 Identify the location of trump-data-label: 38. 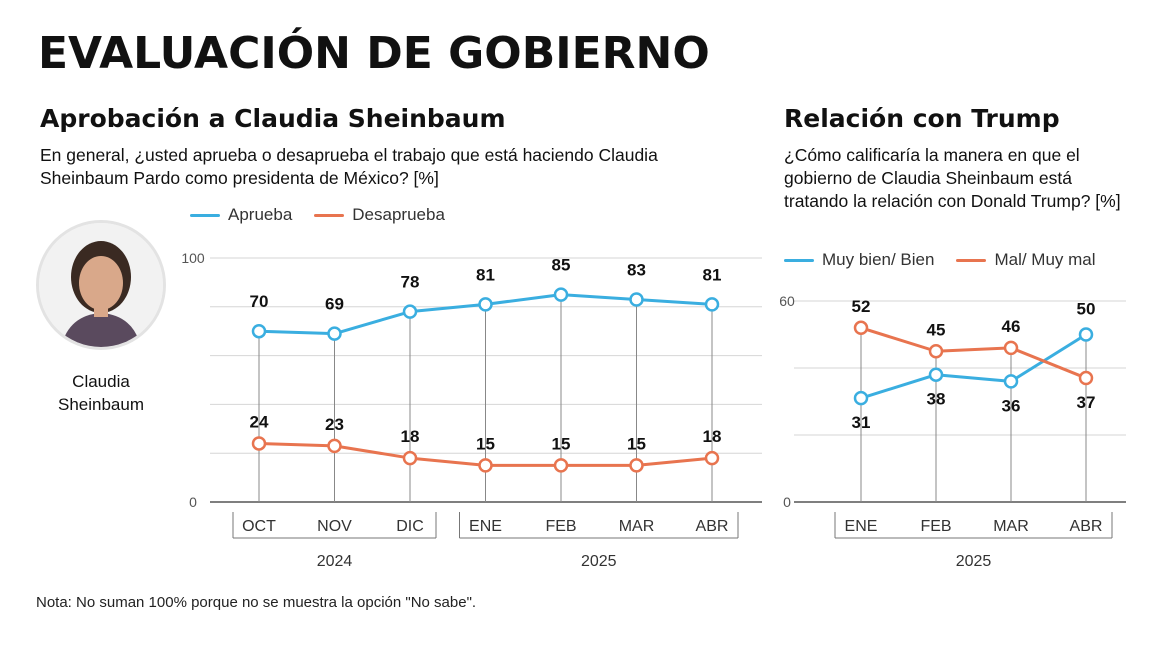
(936, 399).